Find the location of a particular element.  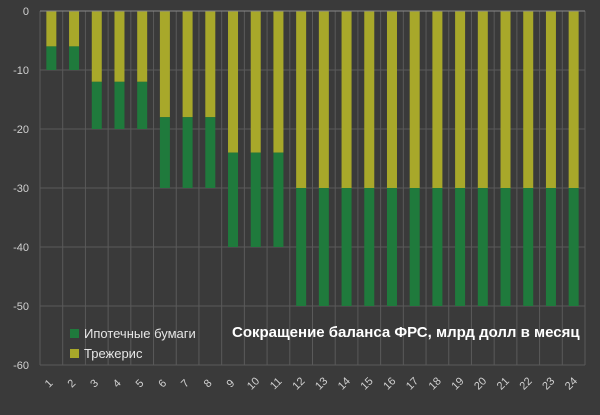

x-tick-label: 17 is located at coordinates (412, 383).